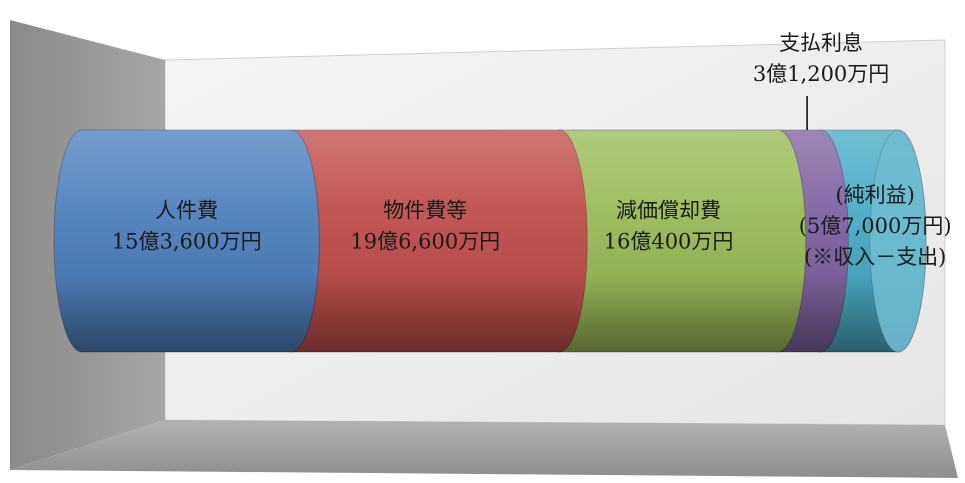 This screenshot has height=483, width=965. I want to click on cylinder-end-cap-highlight, so click(898, 241).